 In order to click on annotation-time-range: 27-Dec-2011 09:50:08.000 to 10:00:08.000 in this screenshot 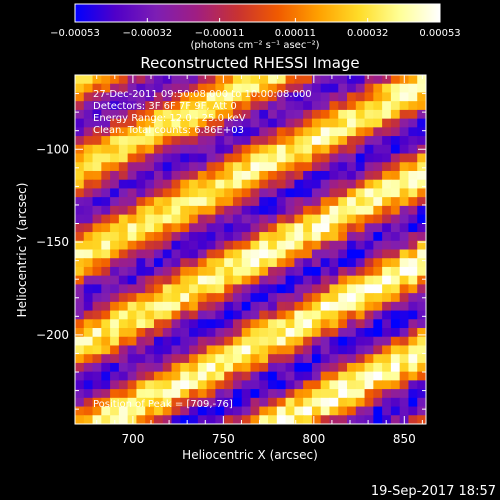, I will do `click(202, 94)`.